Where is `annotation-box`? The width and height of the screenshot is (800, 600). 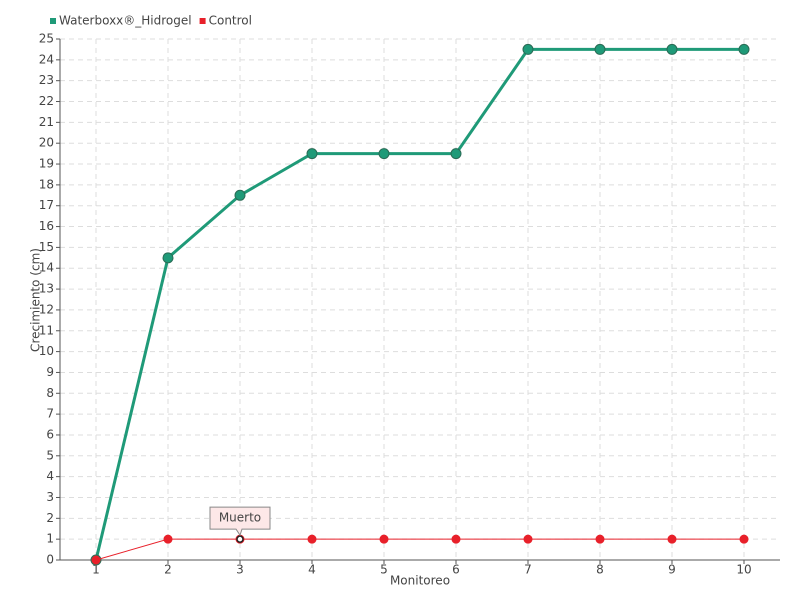
annotation-box is located at coordinates (240, 521).